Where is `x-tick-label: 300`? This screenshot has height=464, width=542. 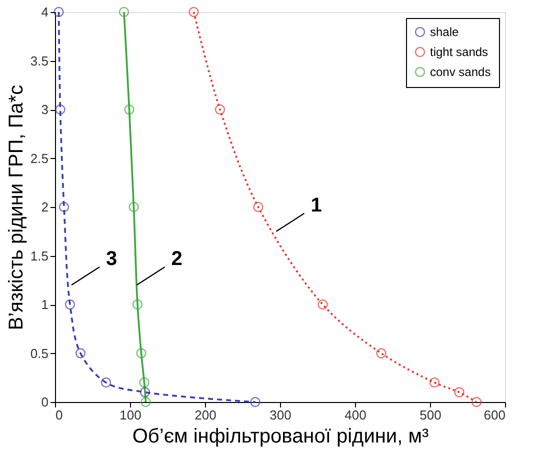
x-tick-label: 300 is located at coordinates (281, 415).